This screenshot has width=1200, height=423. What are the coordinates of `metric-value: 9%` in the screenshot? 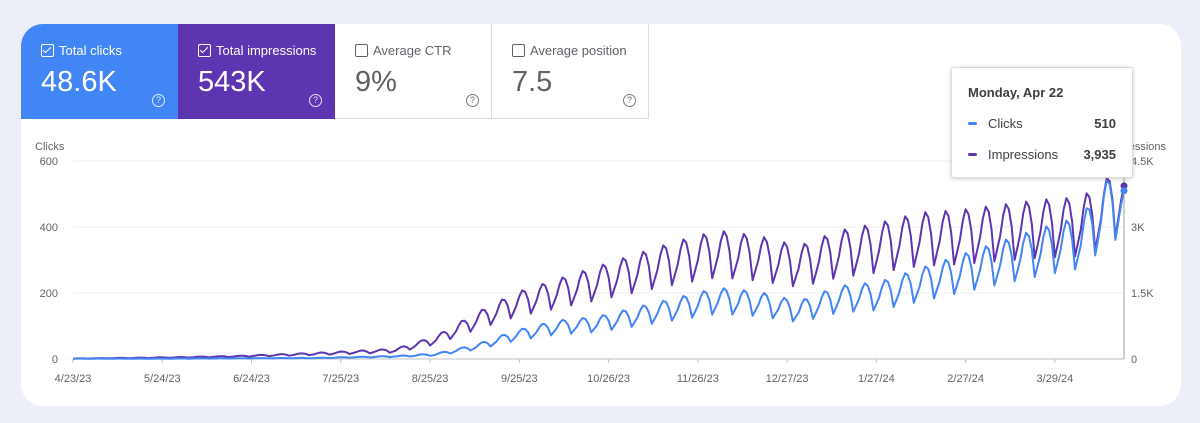 It's located at (376, 82).